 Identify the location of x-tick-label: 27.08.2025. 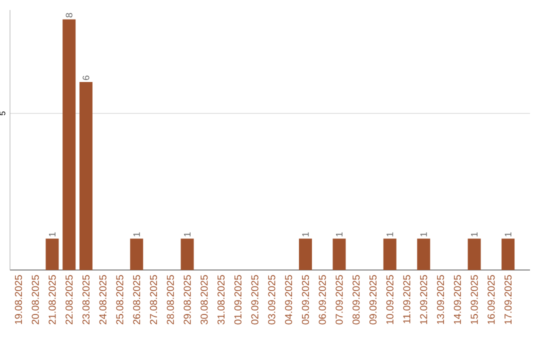
(154, 299).